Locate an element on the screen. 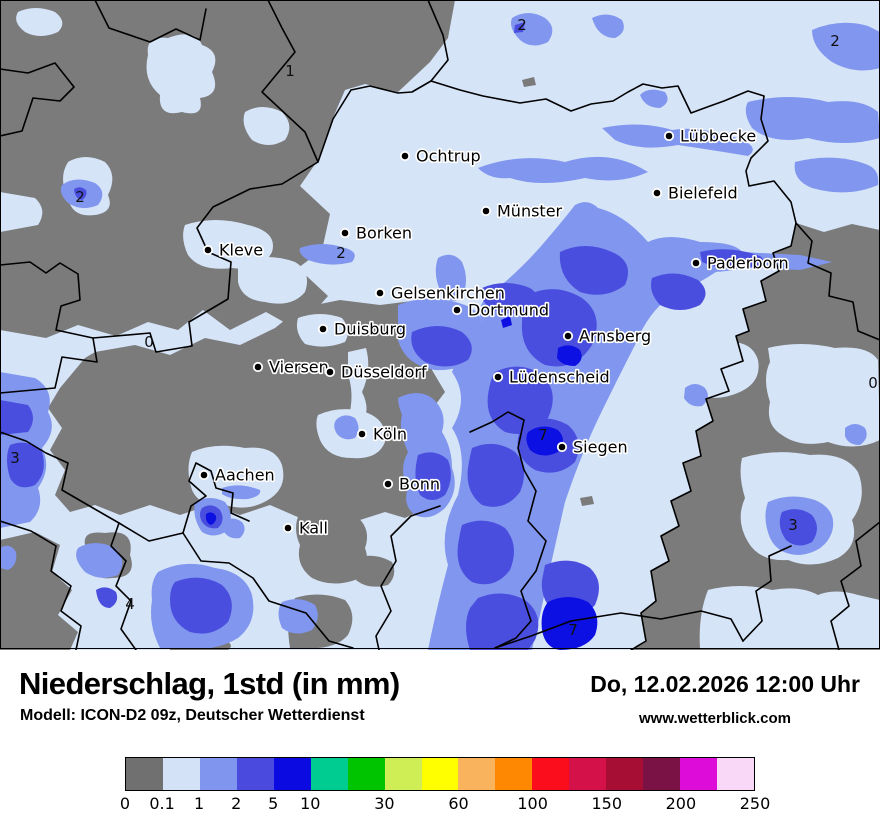  legend-tick-label: 1 is located at coordinates (199, 803).